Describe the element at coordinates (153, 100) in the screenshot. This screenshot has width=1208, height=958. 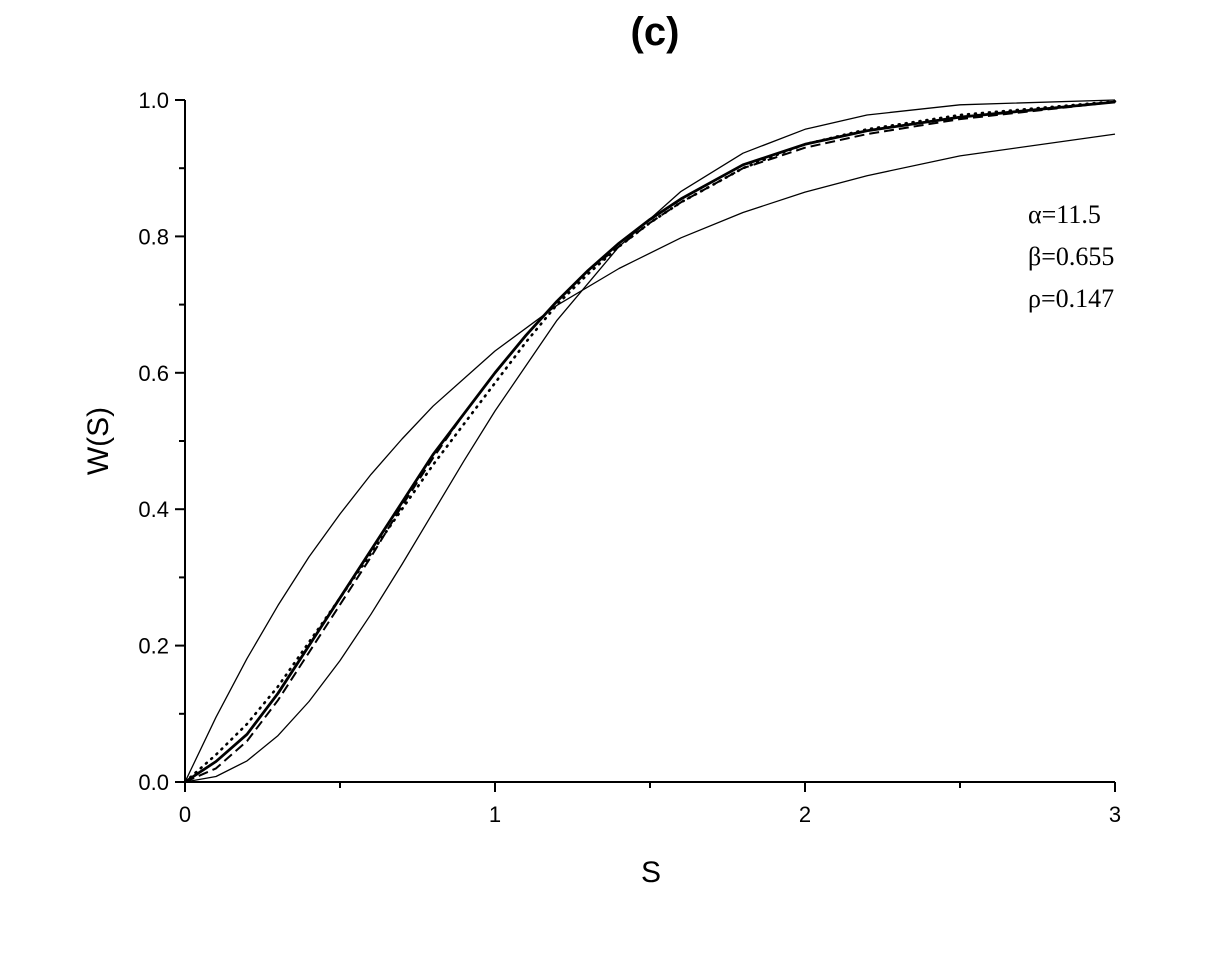
I see `y-tick-label: 1.0` at that location.